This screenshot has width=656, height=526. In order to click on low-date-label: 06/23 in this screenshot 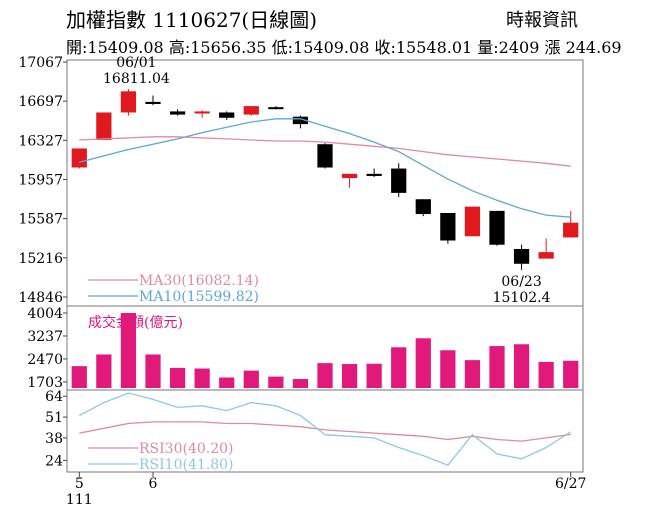, I will do `click(521, 282)`.